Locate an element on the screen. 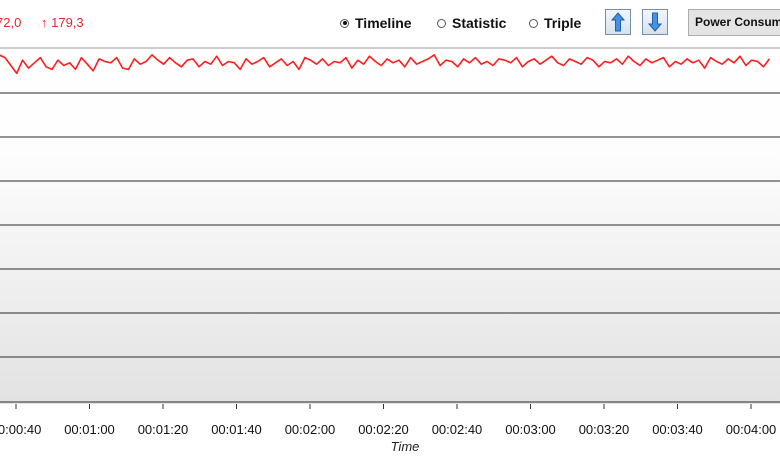 The width and height of the screenshot is (780, 470). x-tick-label: 00:01:20 is located at coordinates (163, 429).